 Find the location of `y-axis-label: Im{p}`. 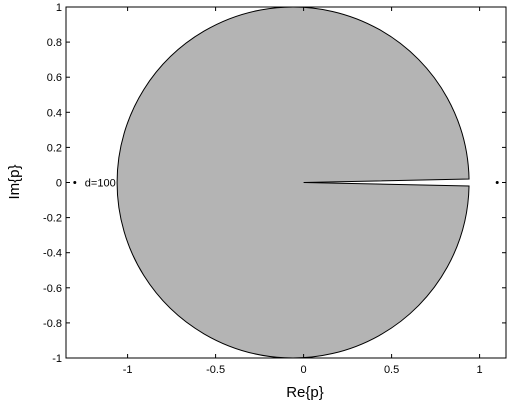

y-axis-label: Im{p} is located at coordinates (14, 181).